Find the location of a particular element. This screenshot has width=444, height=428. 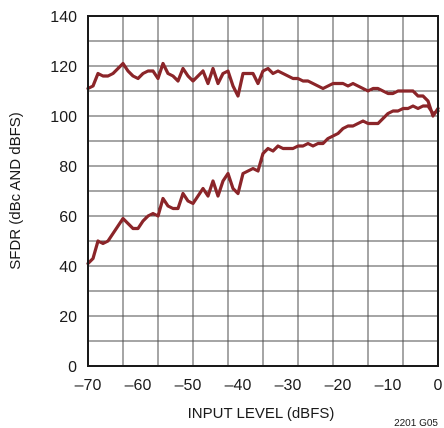

y-tick-labels: 0 20 40 60 80 100 120 140 is located at coordinates (63, 192).